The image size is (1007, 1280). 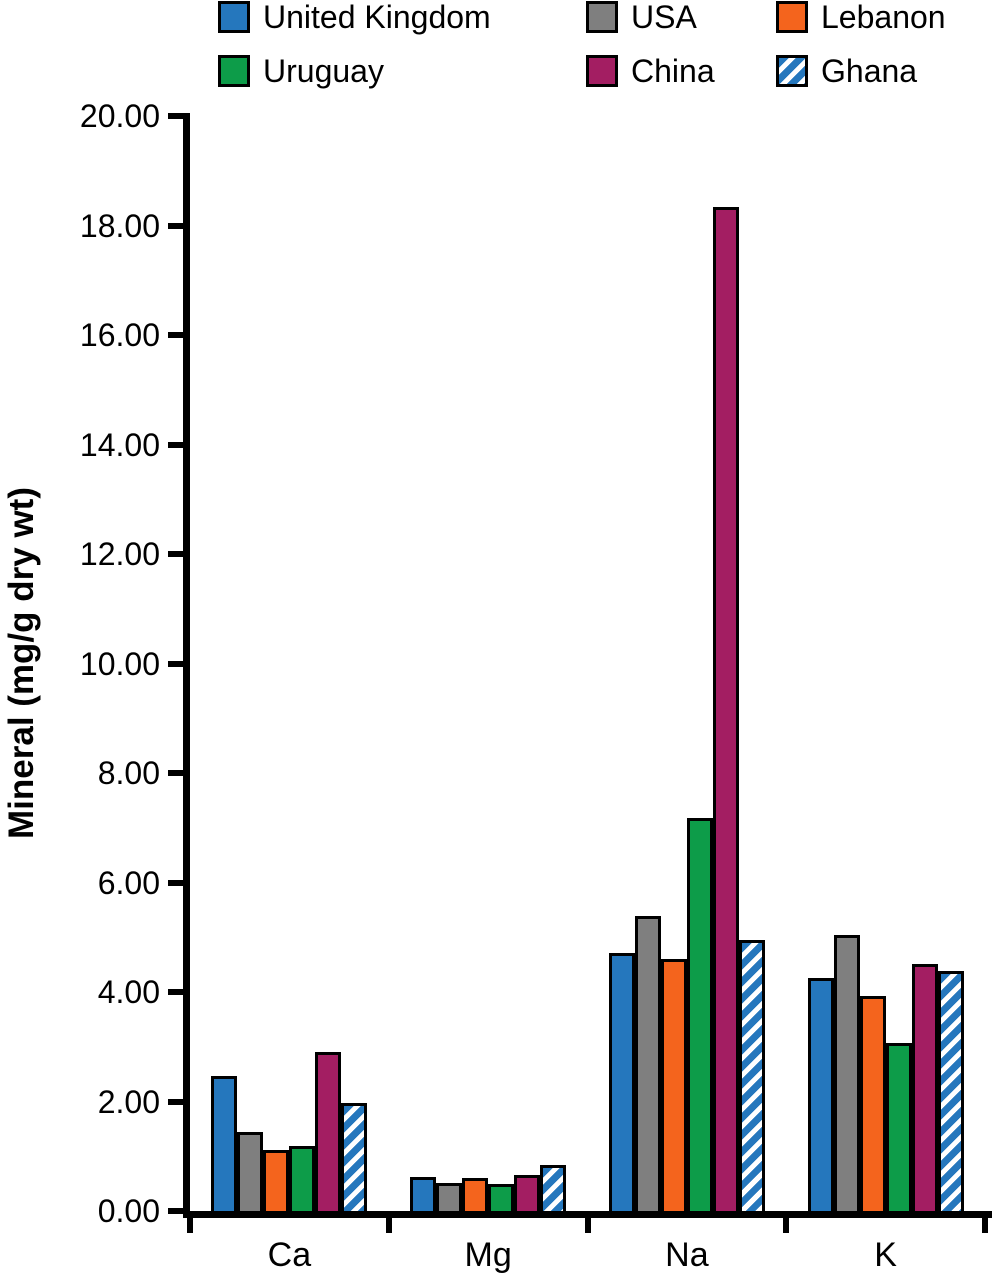 I want to click on legend-item-united-kingdom: United Kingdom, so click(x=402, y=17).